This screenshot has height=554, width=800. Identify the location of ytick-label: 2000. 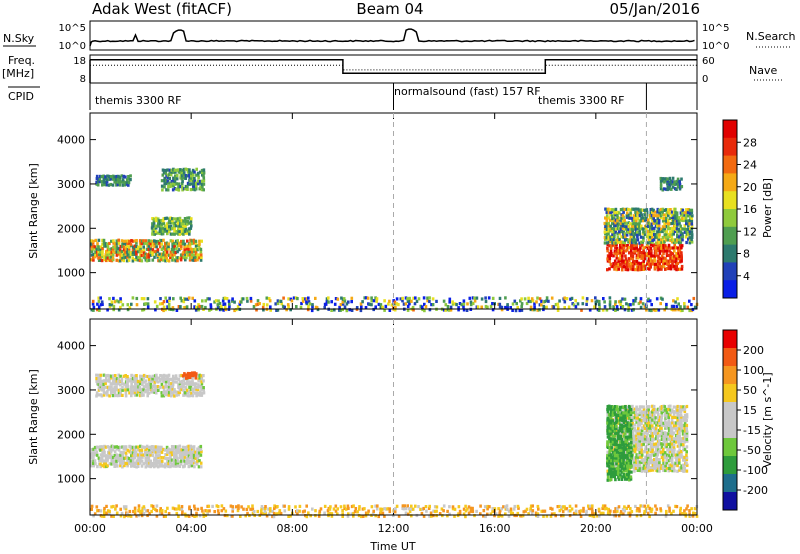
(71, 228).